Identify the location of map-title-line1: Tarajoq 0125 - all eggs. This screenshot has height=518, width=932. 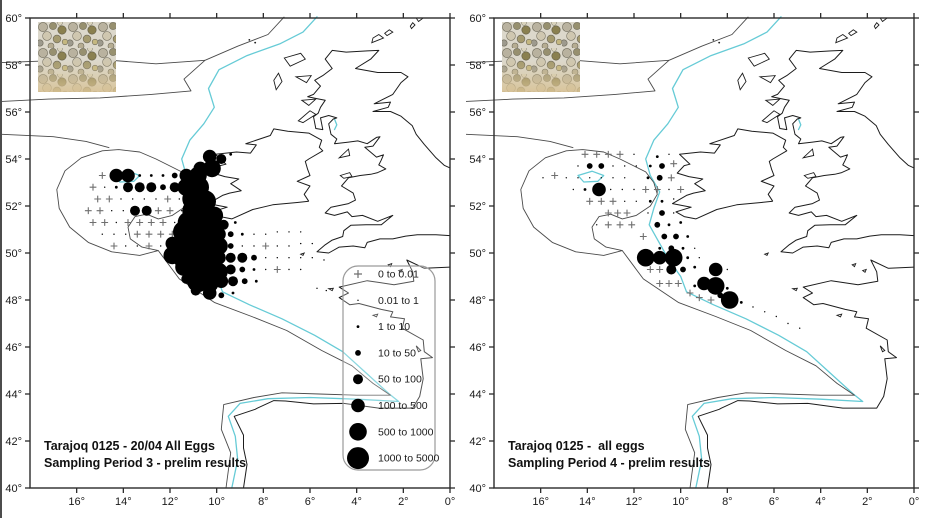
(576, 446).